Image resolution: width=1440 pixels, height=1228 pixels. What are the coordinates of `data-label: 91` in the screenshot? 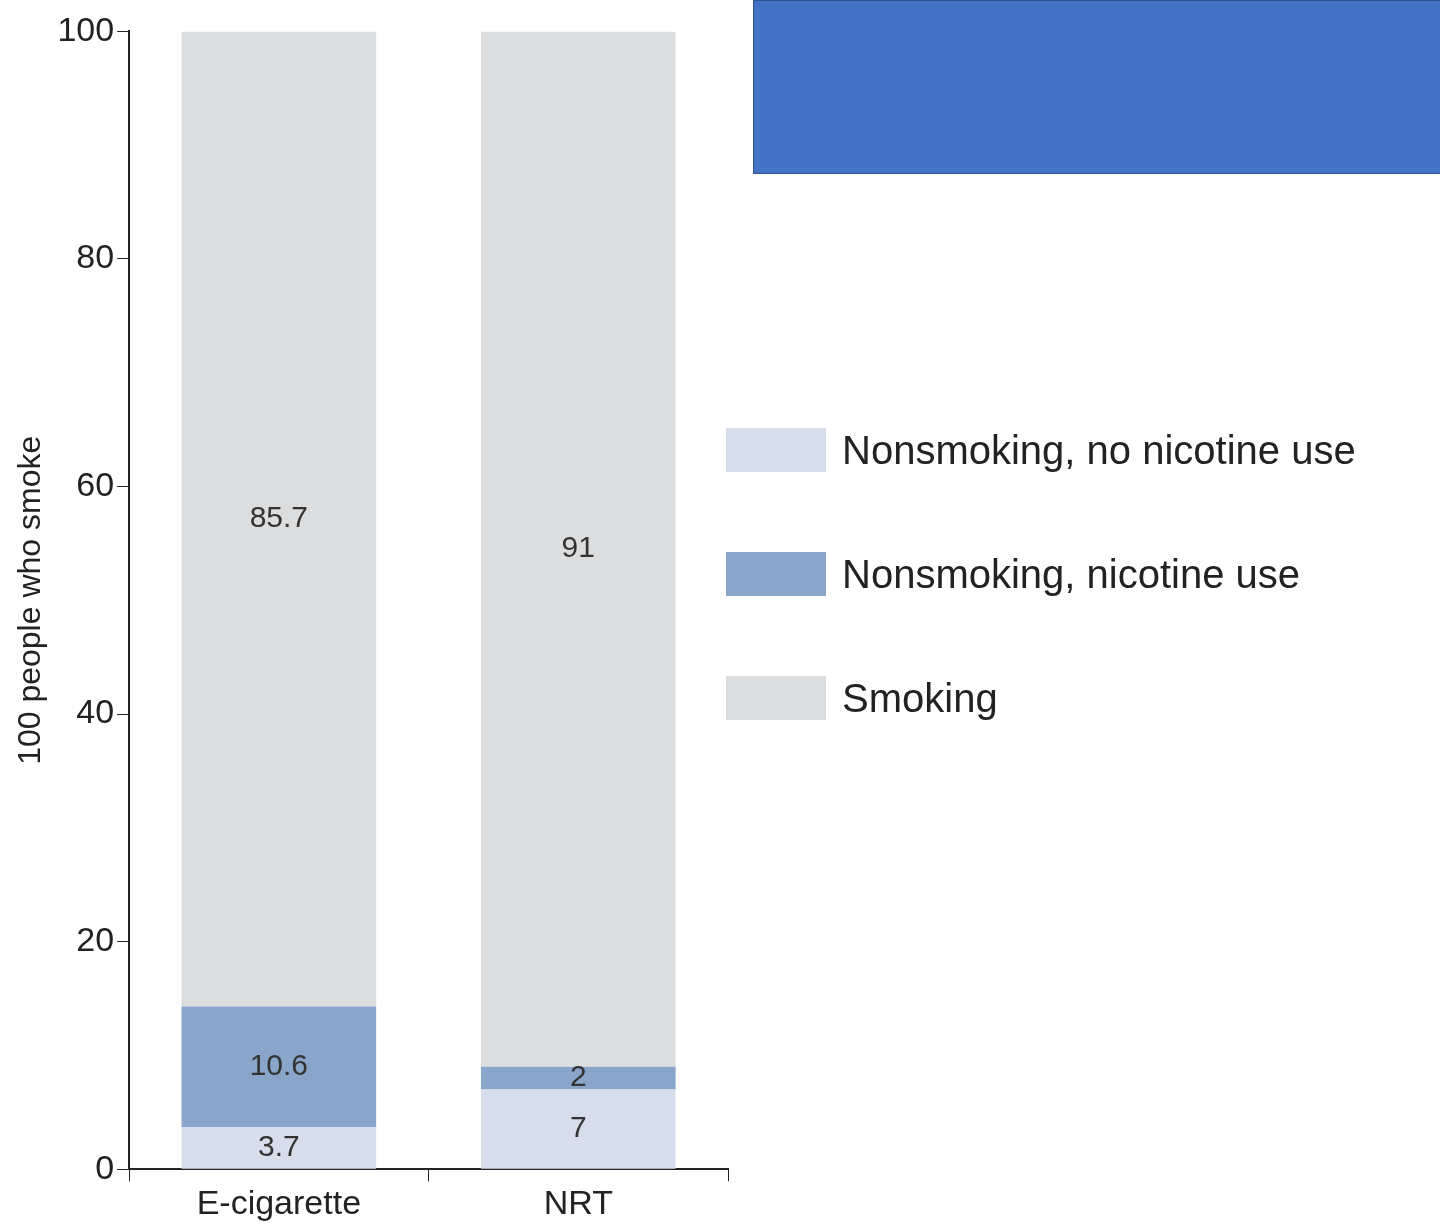 It's located at (578, 547).